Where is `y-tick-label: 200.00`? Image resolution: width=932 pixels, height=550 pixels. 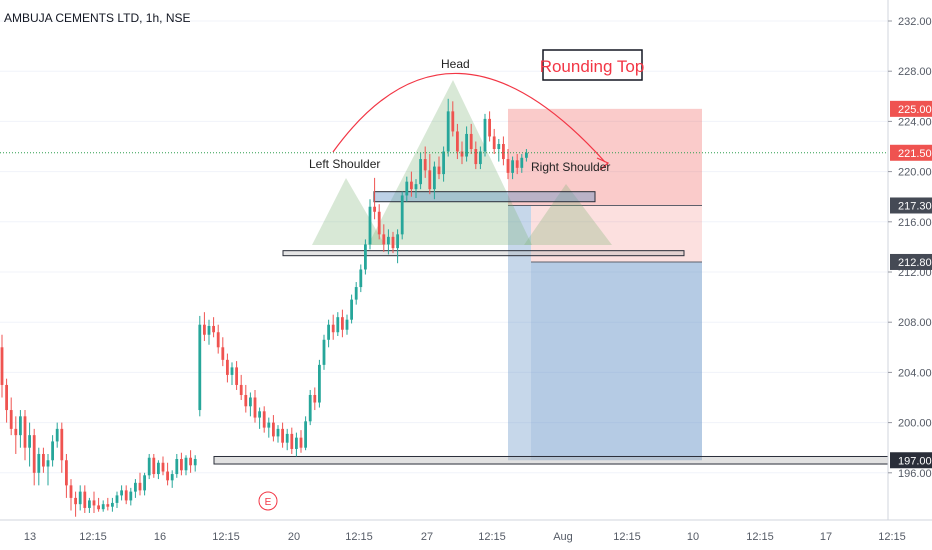 y-tick-label: 200.00 is located at coordinates (915, 424).